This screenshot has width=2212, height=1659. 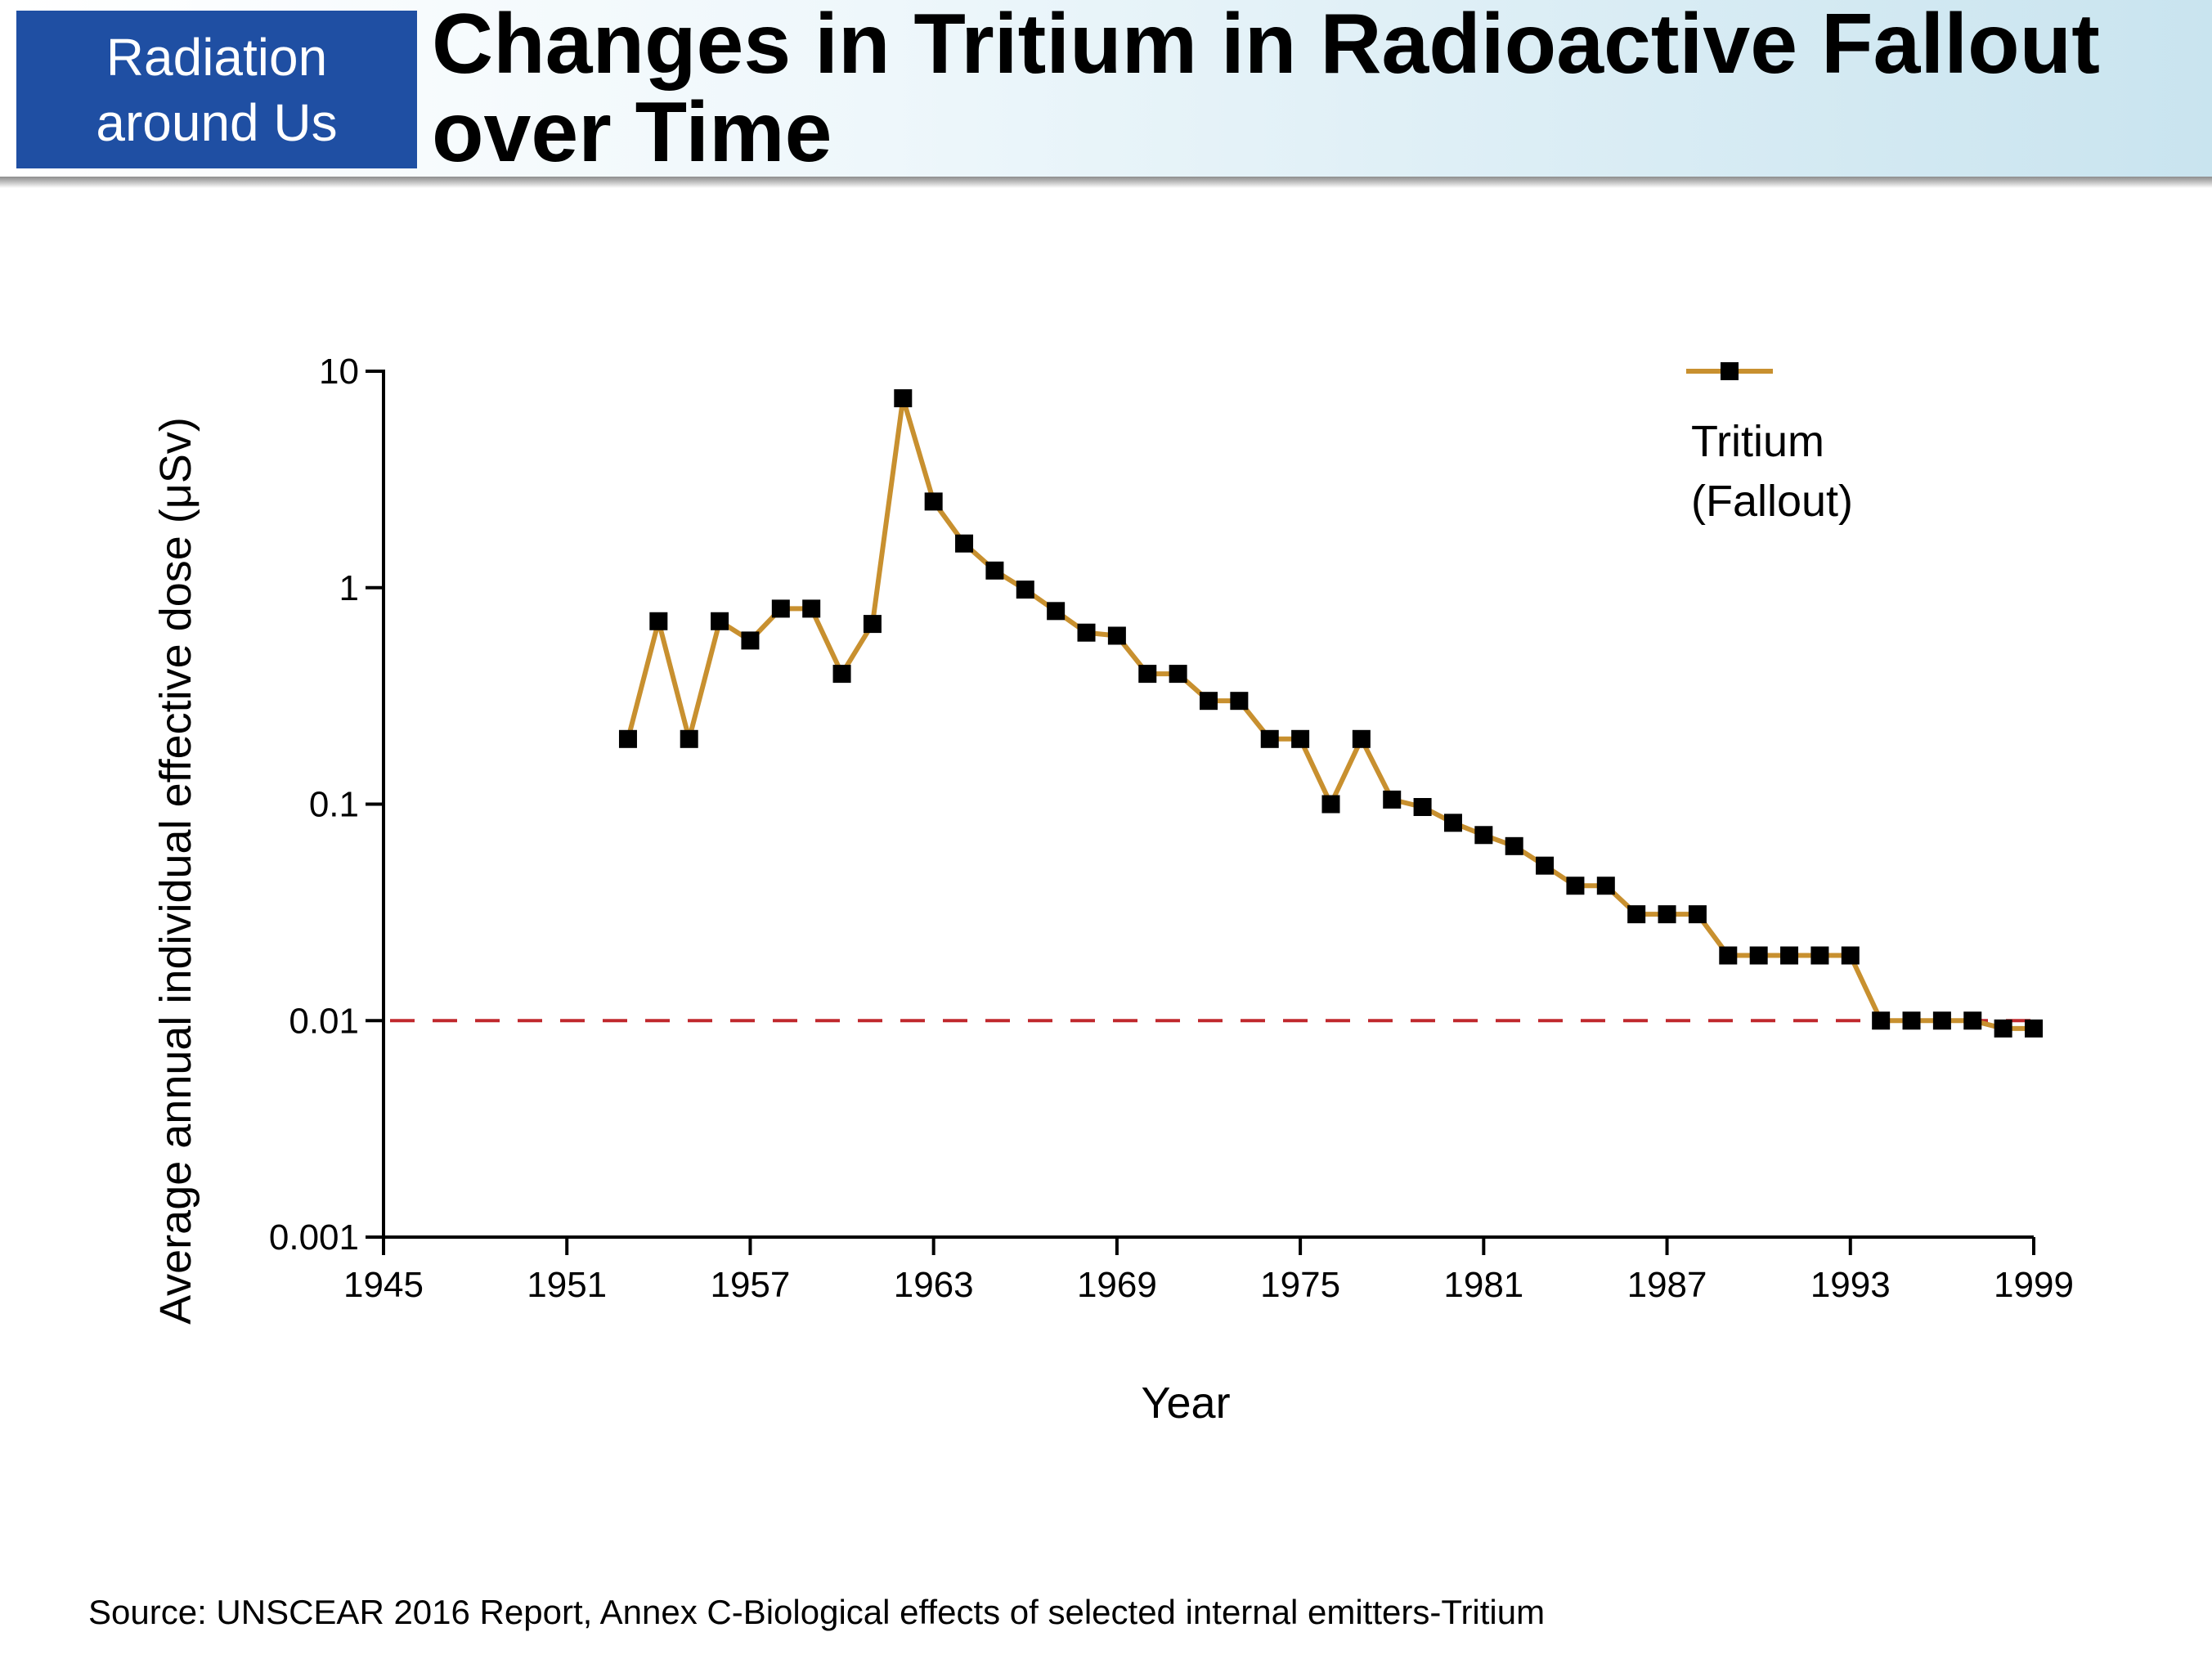 What do you see at coordinates (314, 1237) in the screenshot?
I see `y-tick-label: 0.001` at bounding box center [314, 1237].